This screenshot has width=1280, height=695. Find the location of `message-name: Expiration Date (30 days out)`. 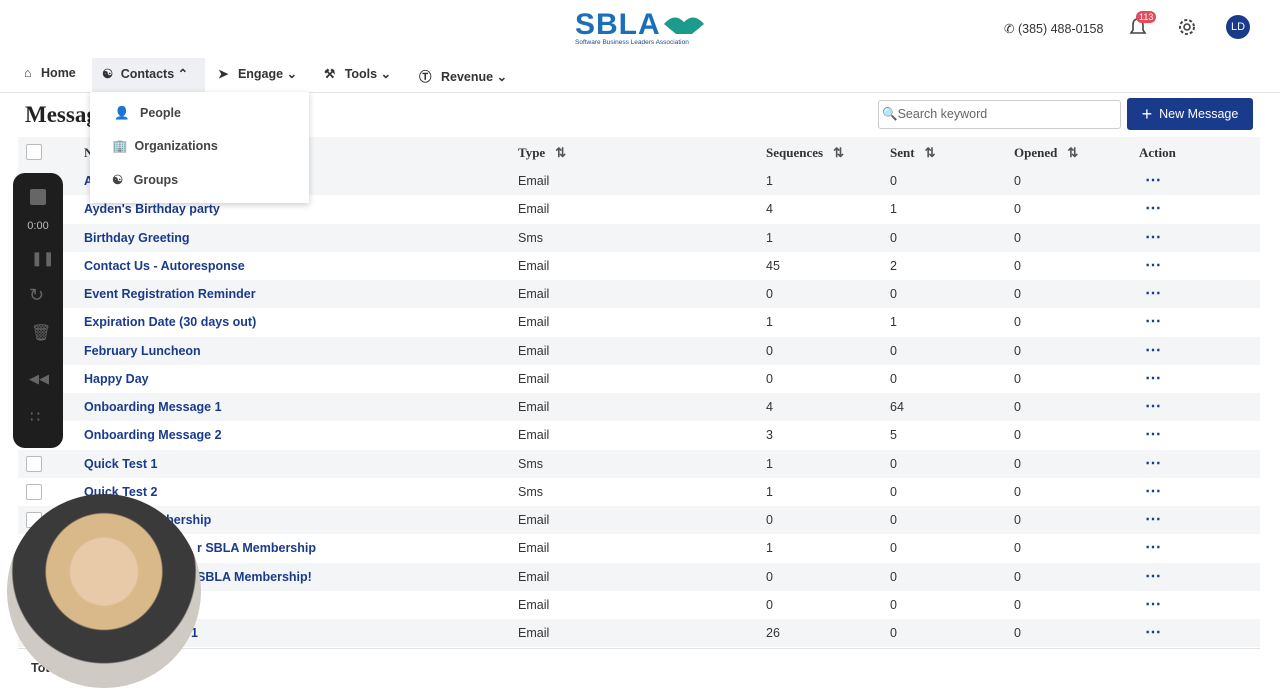

message-name: Expiration Date (30 days out) is located at coordinates (170, 322).